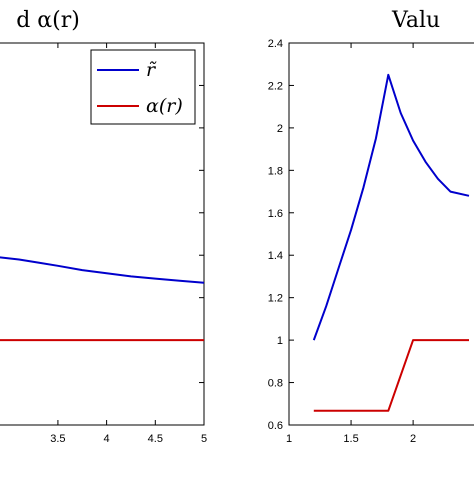  What do you see at coordinates (275, 86) in the screenshot?
I see `y-tick-label: 2.2` at bounding box center [275, 86].